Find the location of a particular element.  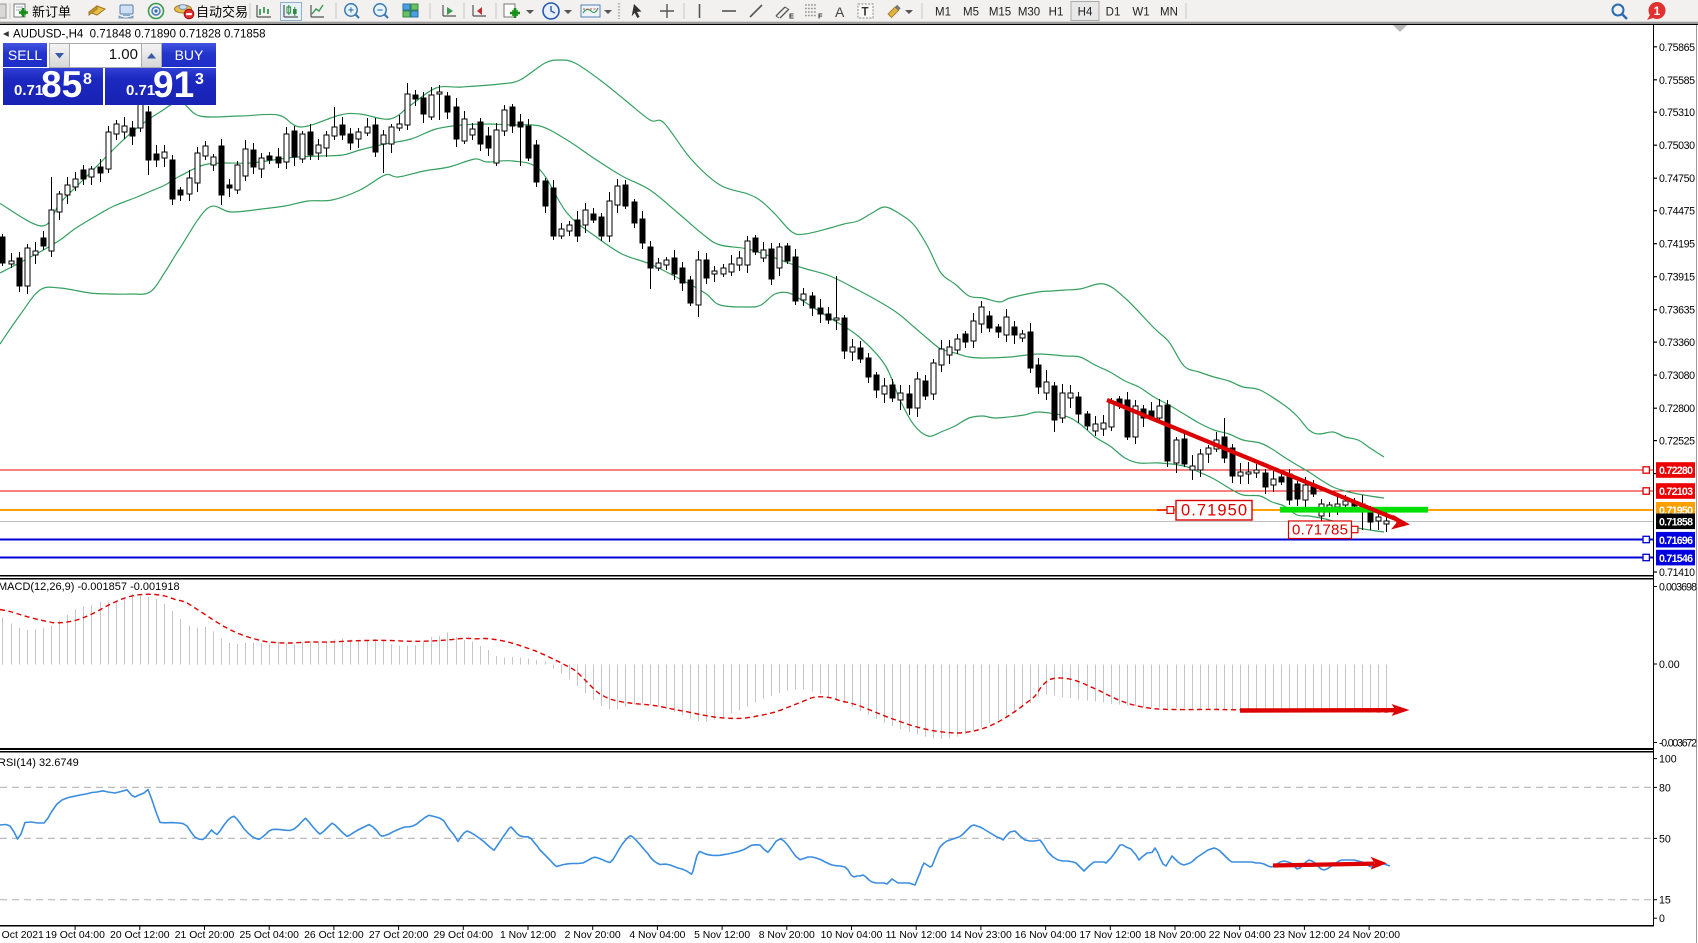

svg-text: 18 Nov 20:00 is located at coordinates (1175, 935).